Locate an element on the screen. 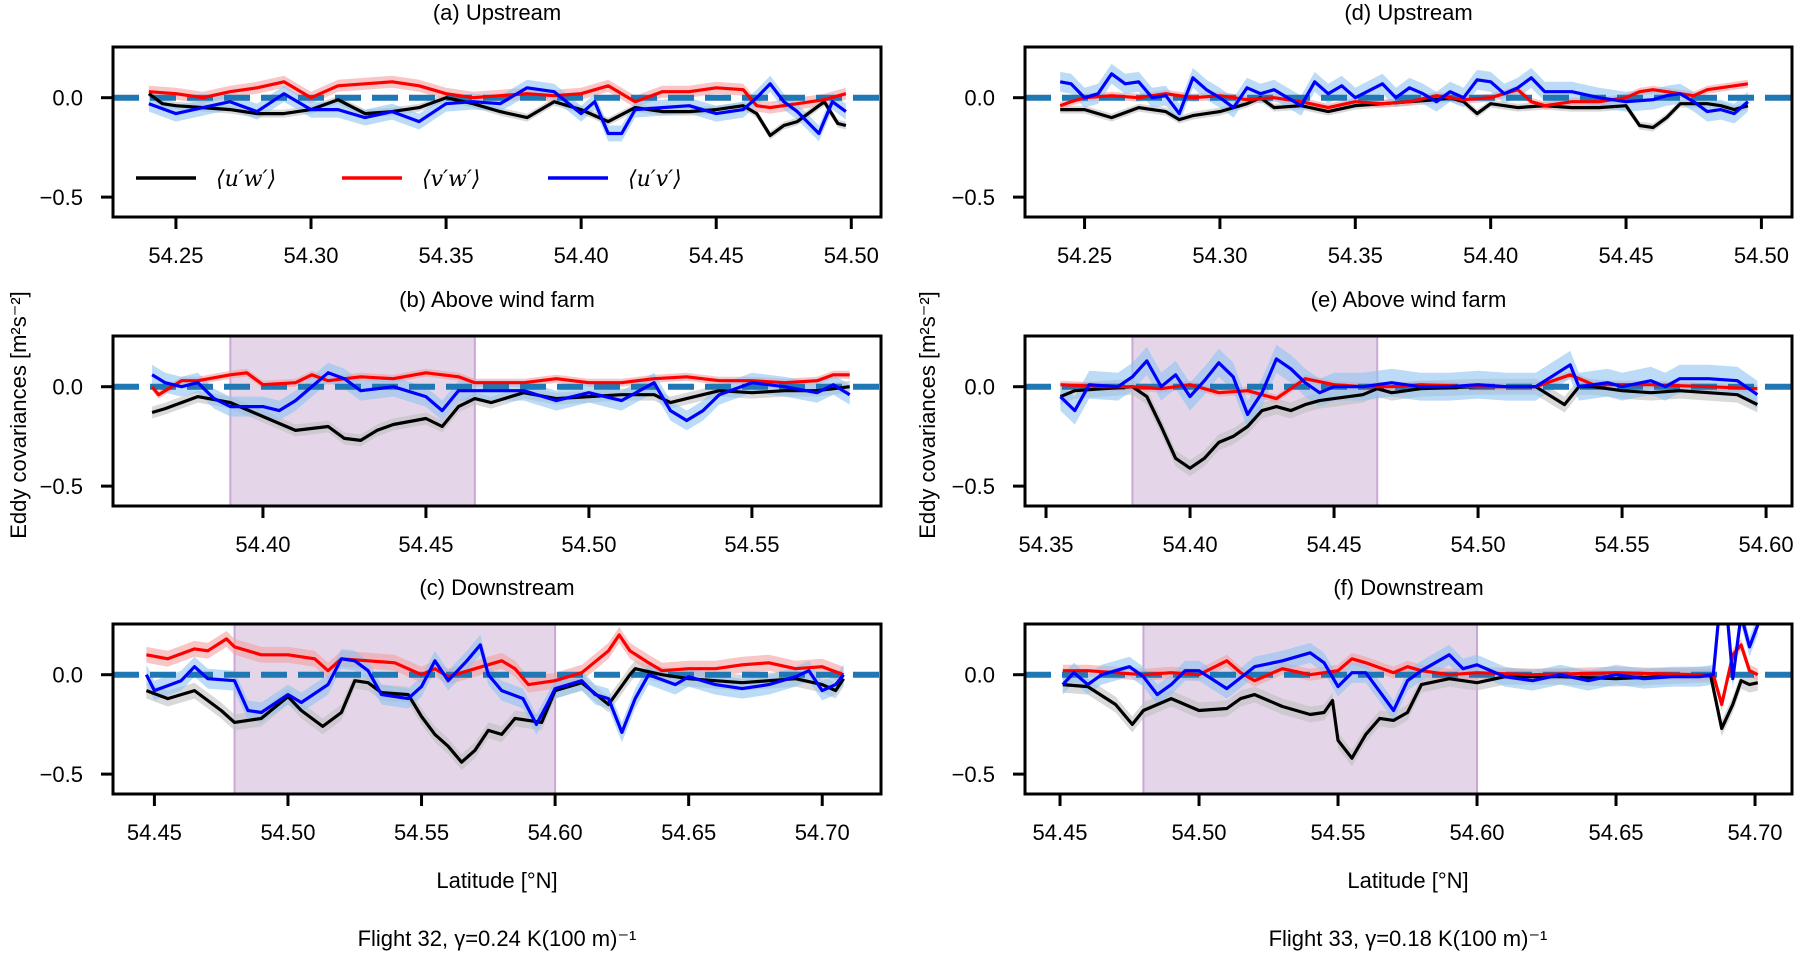 This screenshot has width=1805, height=954. legend-item: ⟨u′v′⟩ is located at coordinates (615, 179).